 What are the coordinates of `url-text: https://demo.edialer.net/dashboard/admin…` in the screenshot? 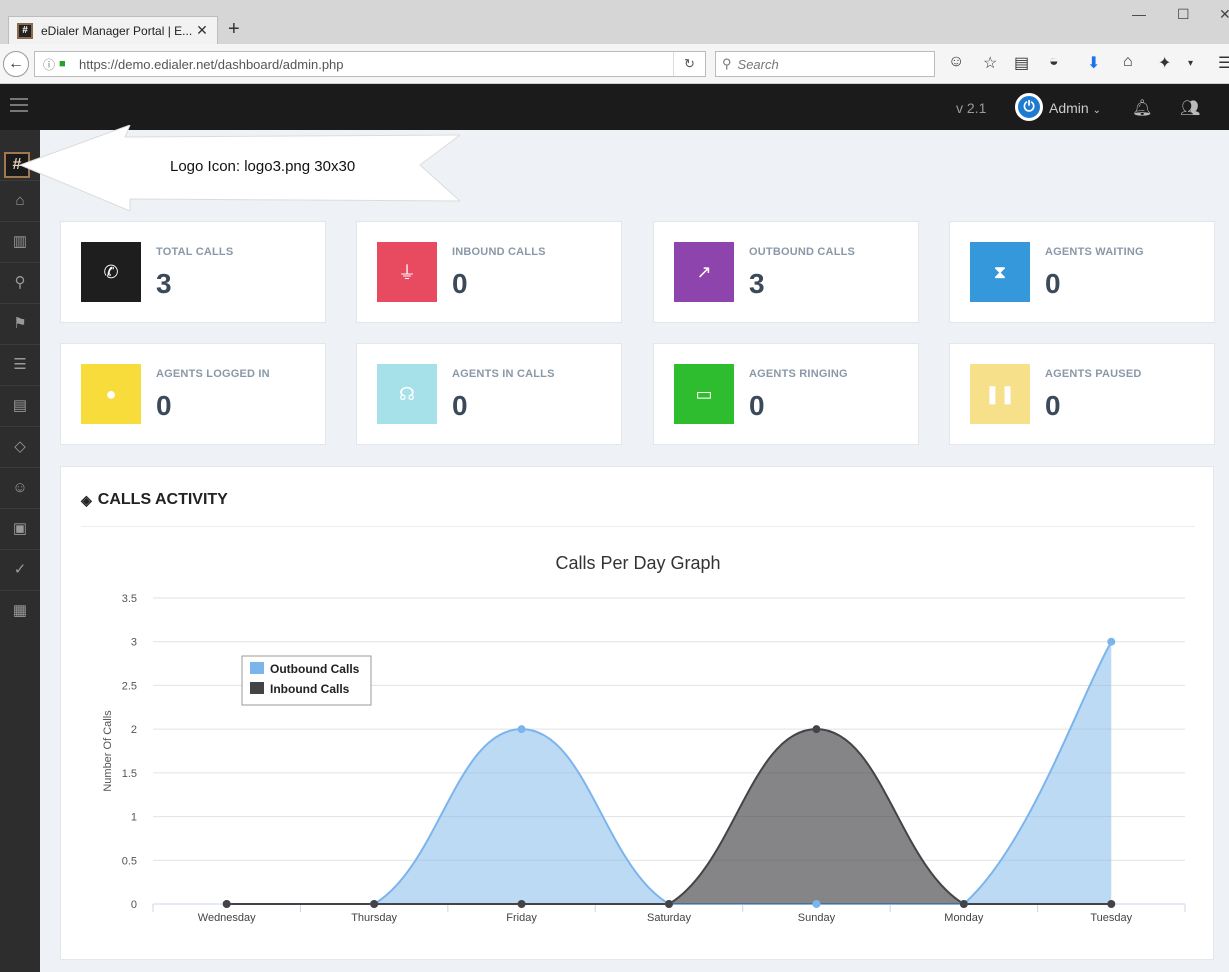 It's located at (211, 64).